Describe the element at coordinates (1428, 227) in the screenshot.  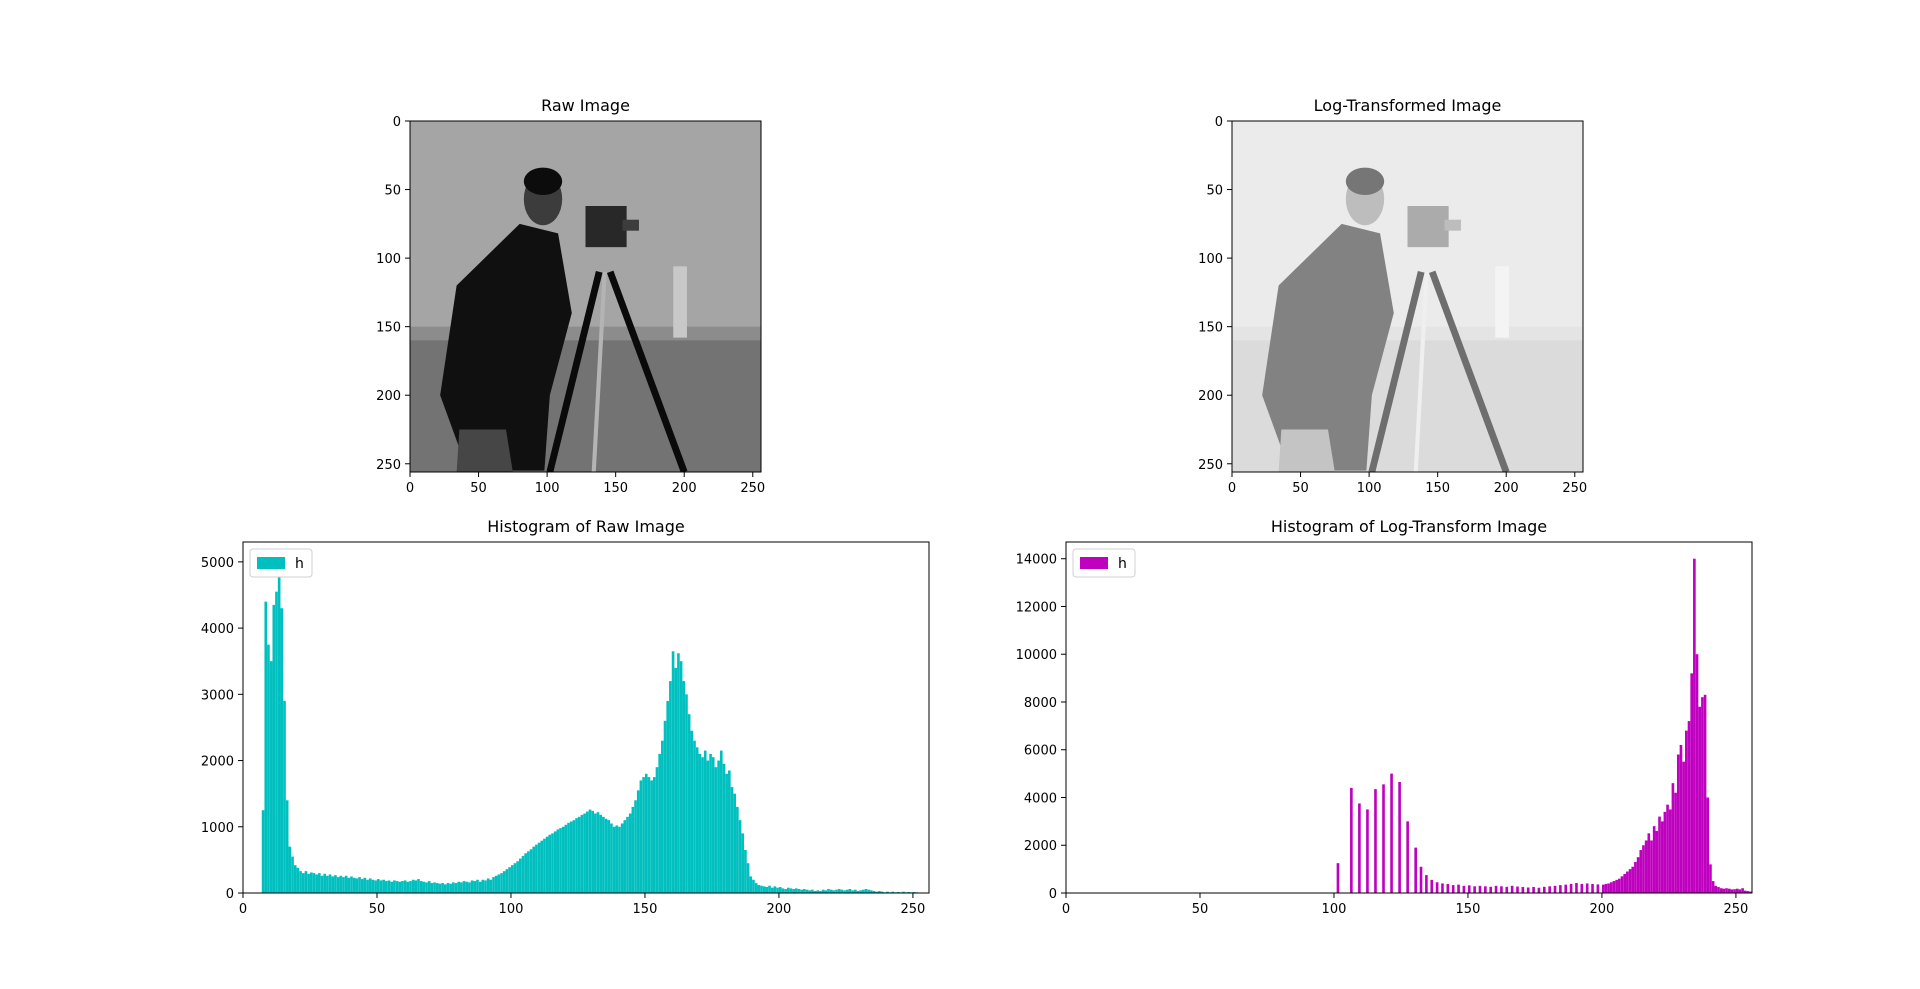
I see `camera` at that location.